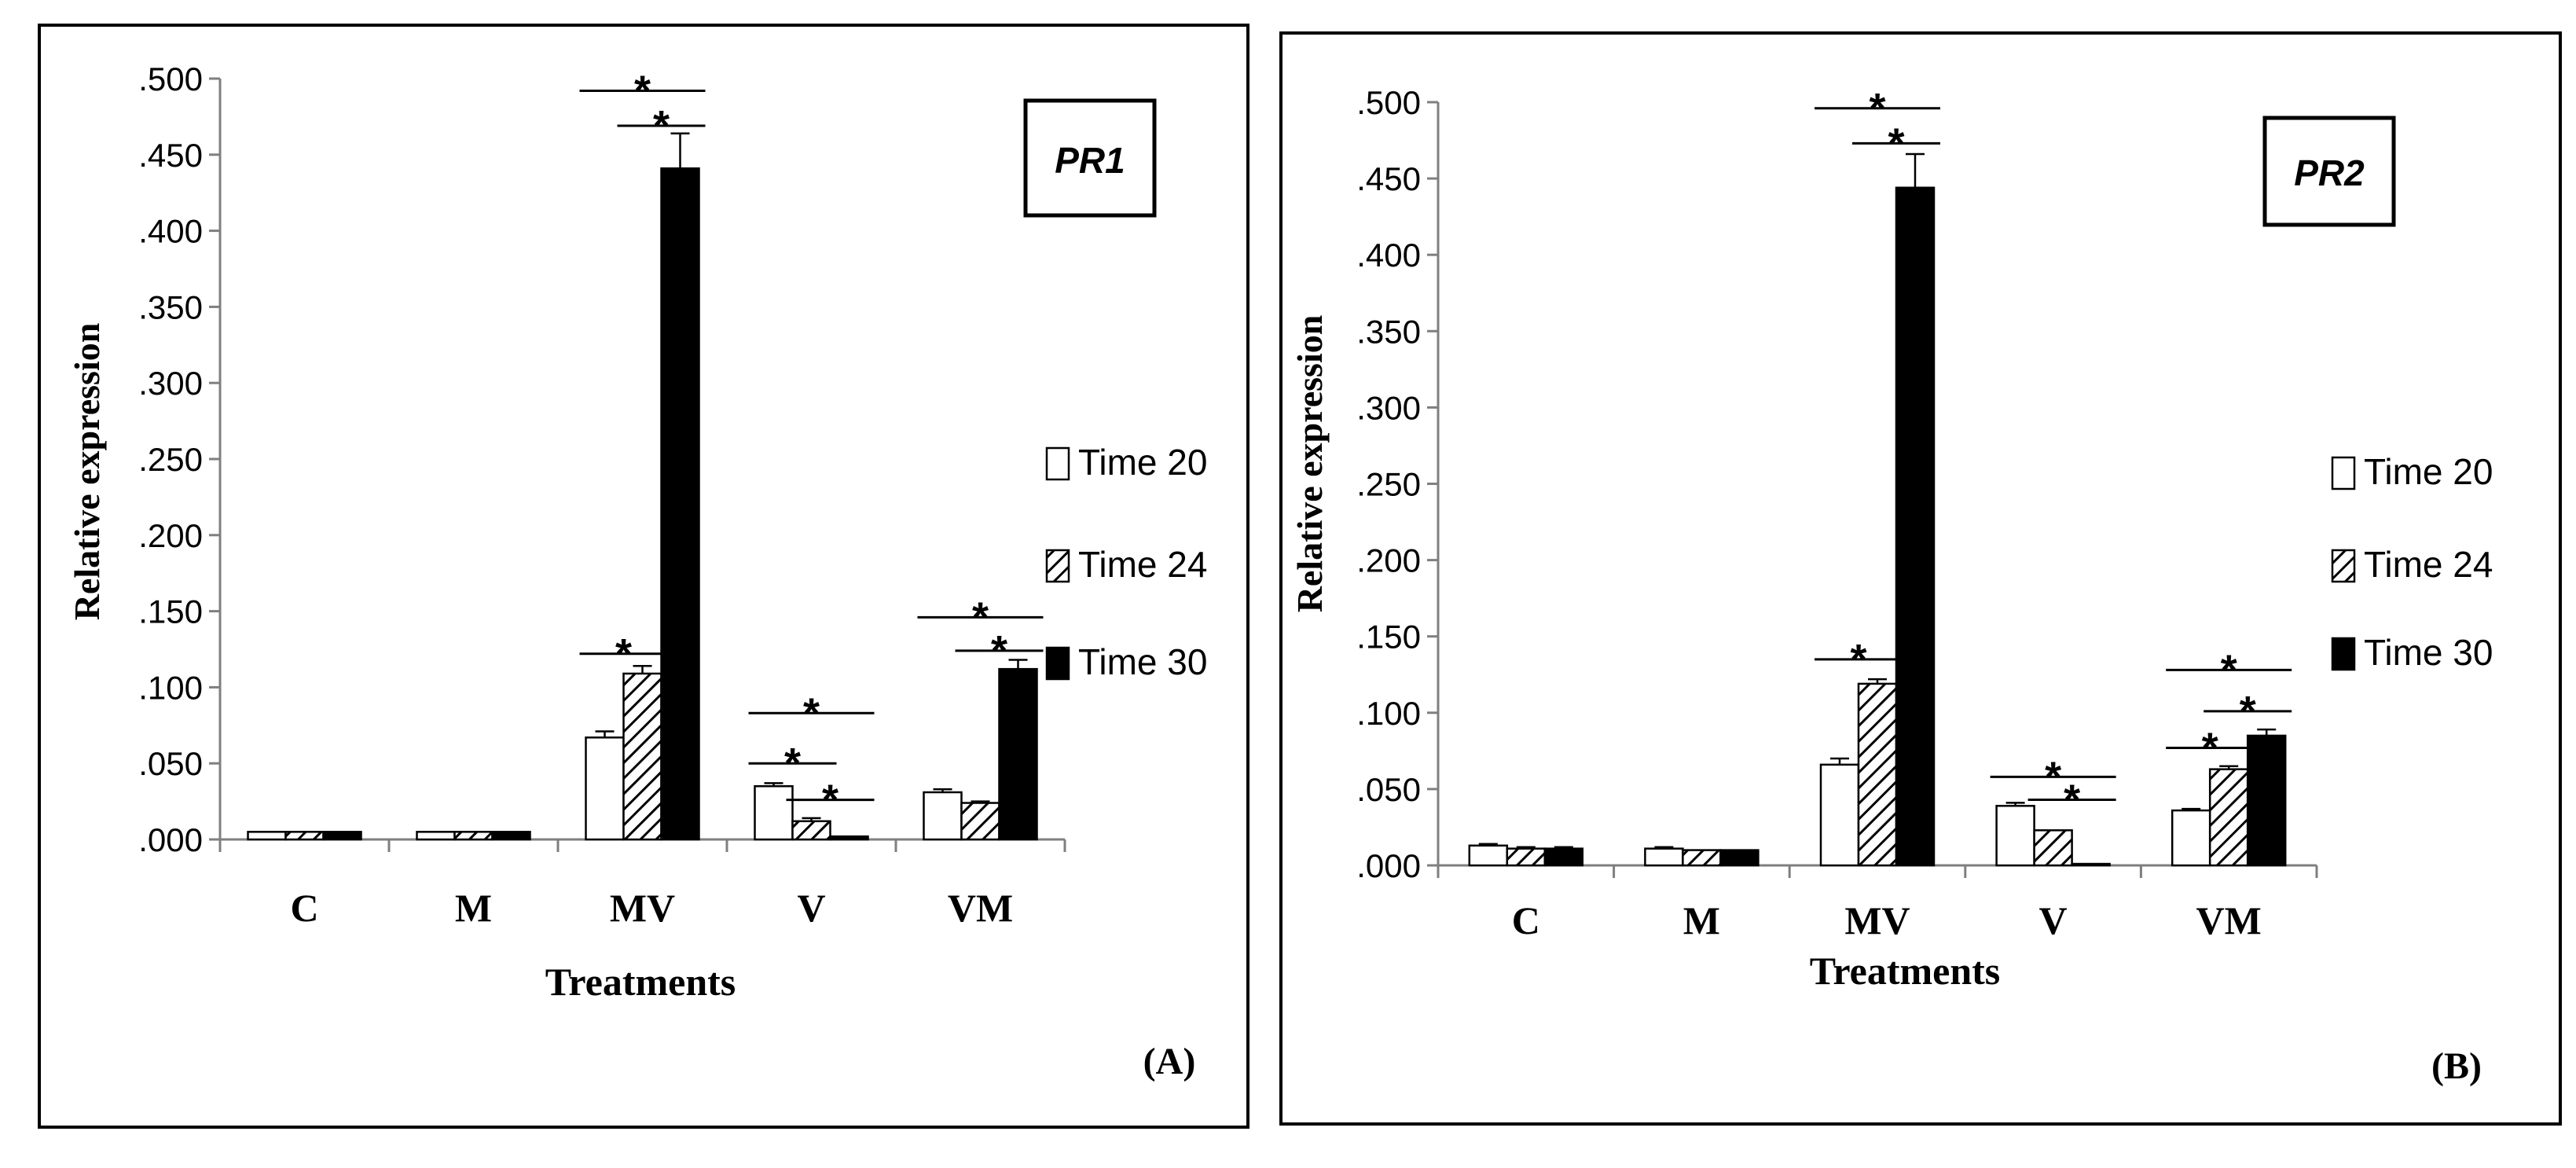  I want to click on panel-b-gene-label: PR2, so click(2329, 172).